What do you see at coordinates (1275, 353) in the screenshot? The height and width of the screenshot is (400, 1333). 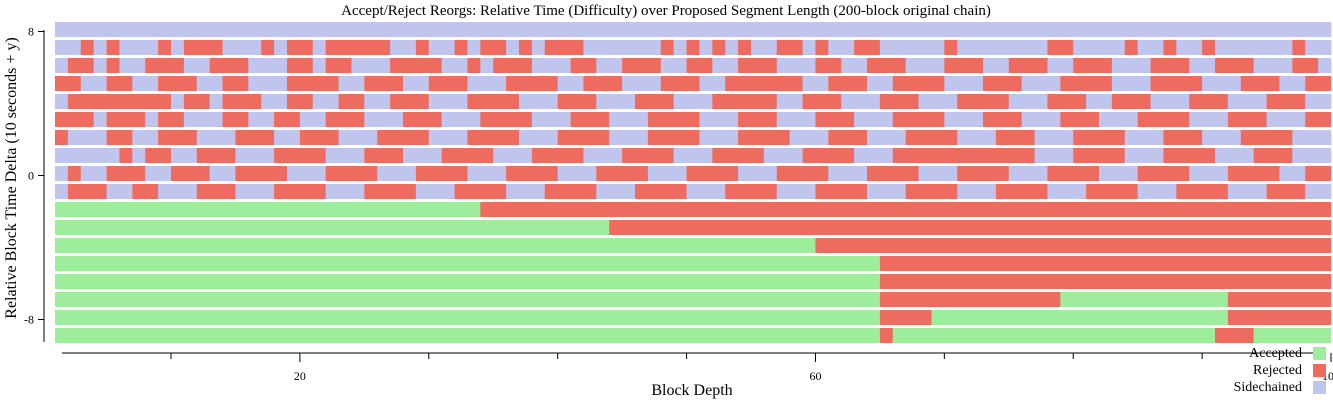 I see `legend-label: Accepted` at bounding box center [1275, 353].